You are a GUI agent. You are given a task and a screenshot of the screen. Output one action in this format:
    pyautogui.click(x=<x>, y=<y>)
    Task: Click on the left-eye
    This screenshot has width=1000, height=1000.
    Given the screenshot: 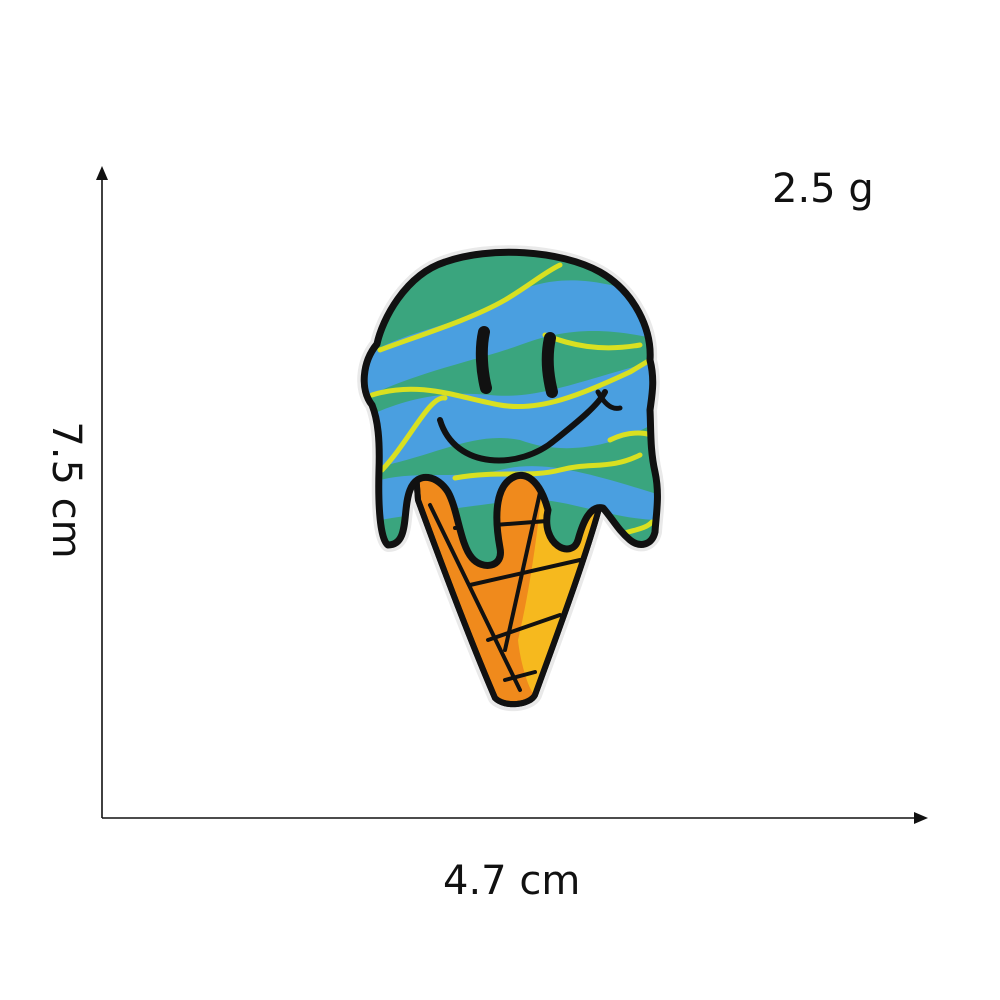 What is the action you would take?
    pyautogui.click(x=483, y=360)
    